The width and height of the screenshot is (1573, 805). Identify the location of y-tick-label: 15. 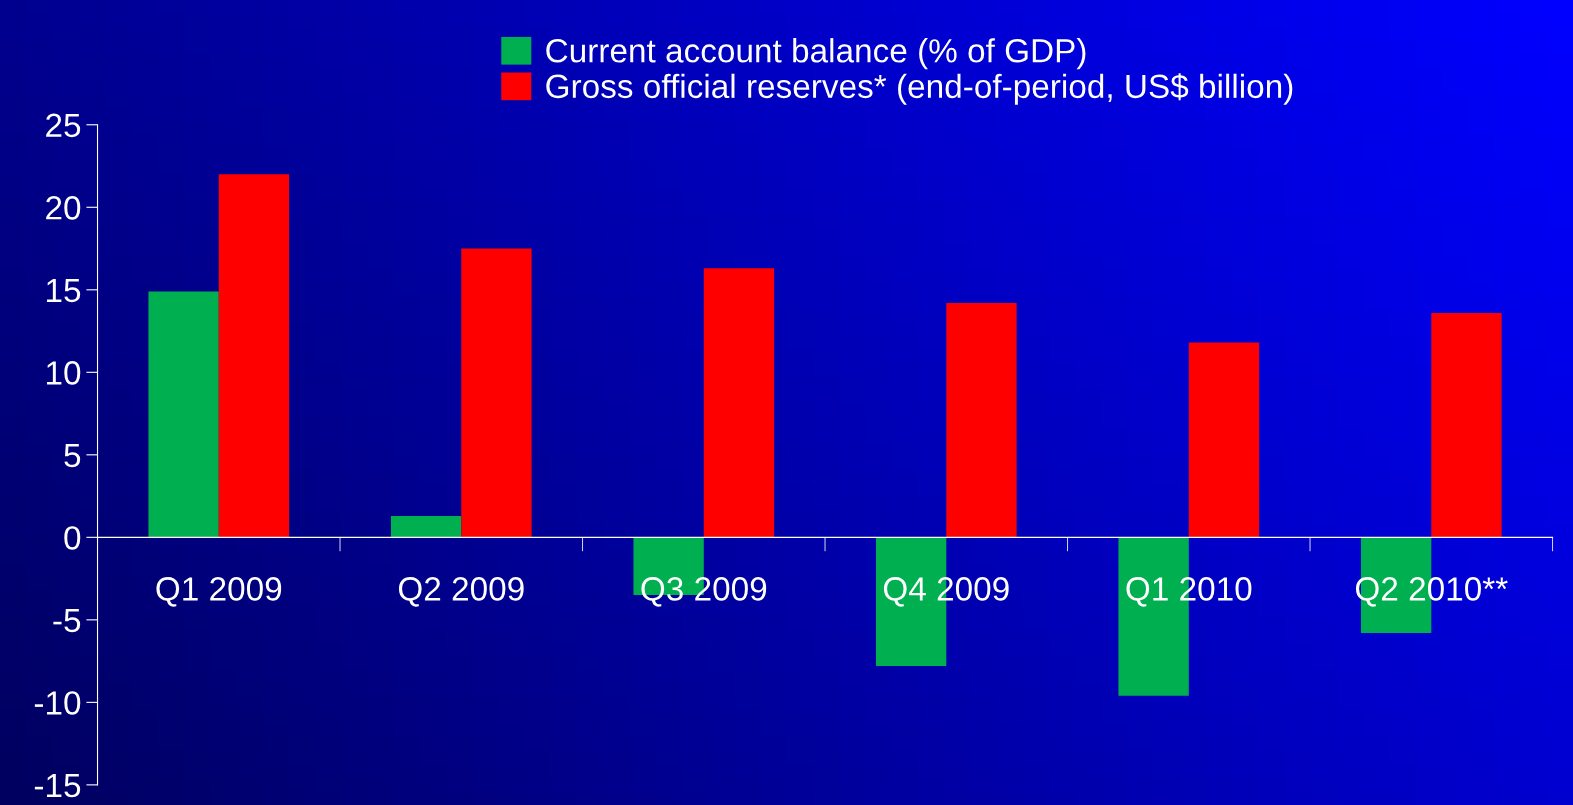
(64, 290).